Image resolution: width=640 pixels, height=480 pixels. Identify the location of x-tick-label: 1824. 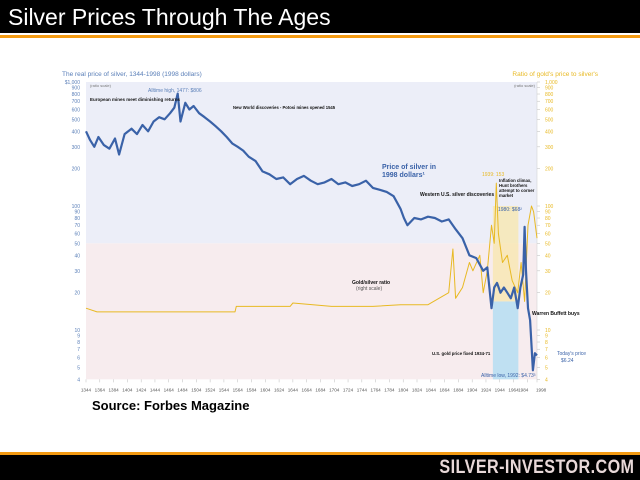
(417, 389).